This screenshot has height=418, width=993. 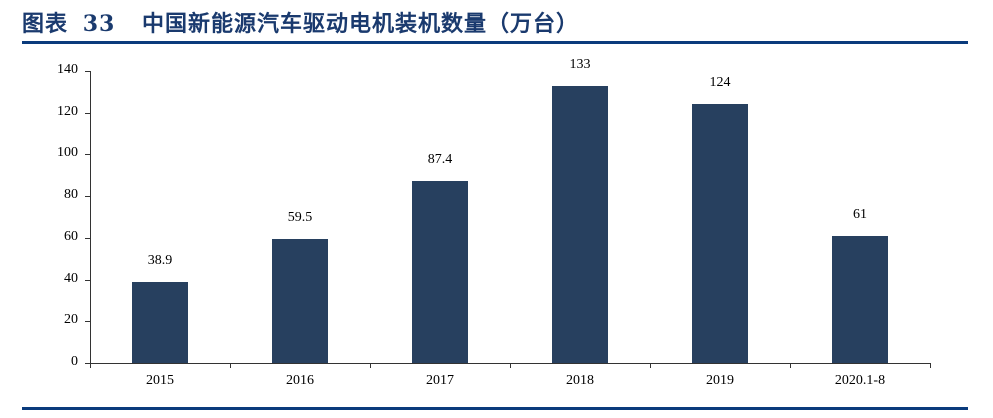 I want to click on figure-title: 图表 33 中国新能源汽车驱动电机装机数量（万台）, so click(x=300, y=22).